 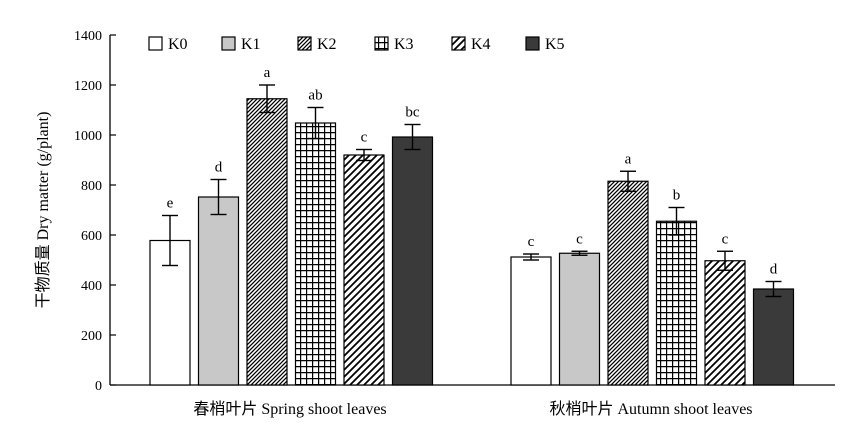 What do you see at coordinates (91, 186) in the screenshot?
I see `y-tick-label: 800` at bounding box center [91, 186].